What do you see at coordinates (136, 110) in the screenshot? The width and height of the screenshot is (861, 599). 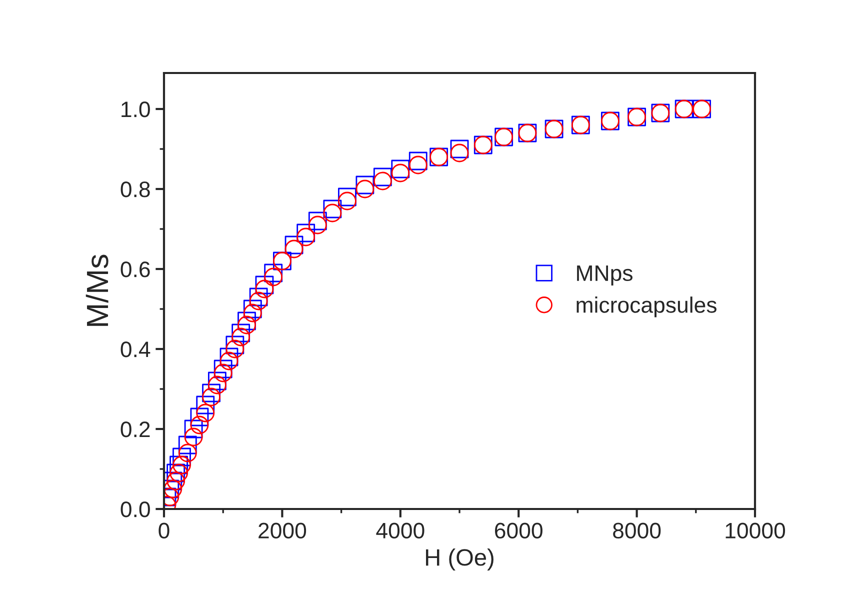 I see `y-tick-label: 1.0` at bounding box center [136, 110].